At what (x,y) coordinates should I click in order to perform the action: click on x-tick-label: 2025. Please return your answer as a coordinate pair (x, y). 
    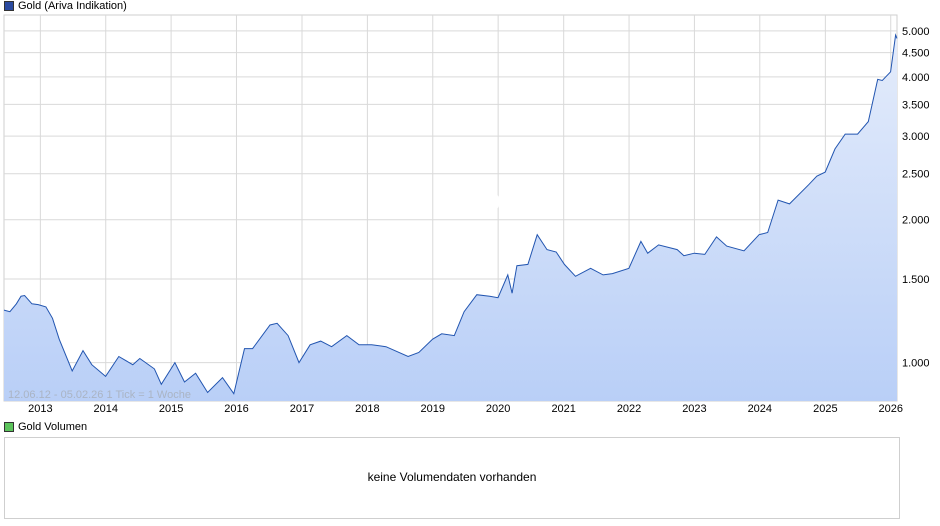
    Looking at the image, I should click on (825, 409).